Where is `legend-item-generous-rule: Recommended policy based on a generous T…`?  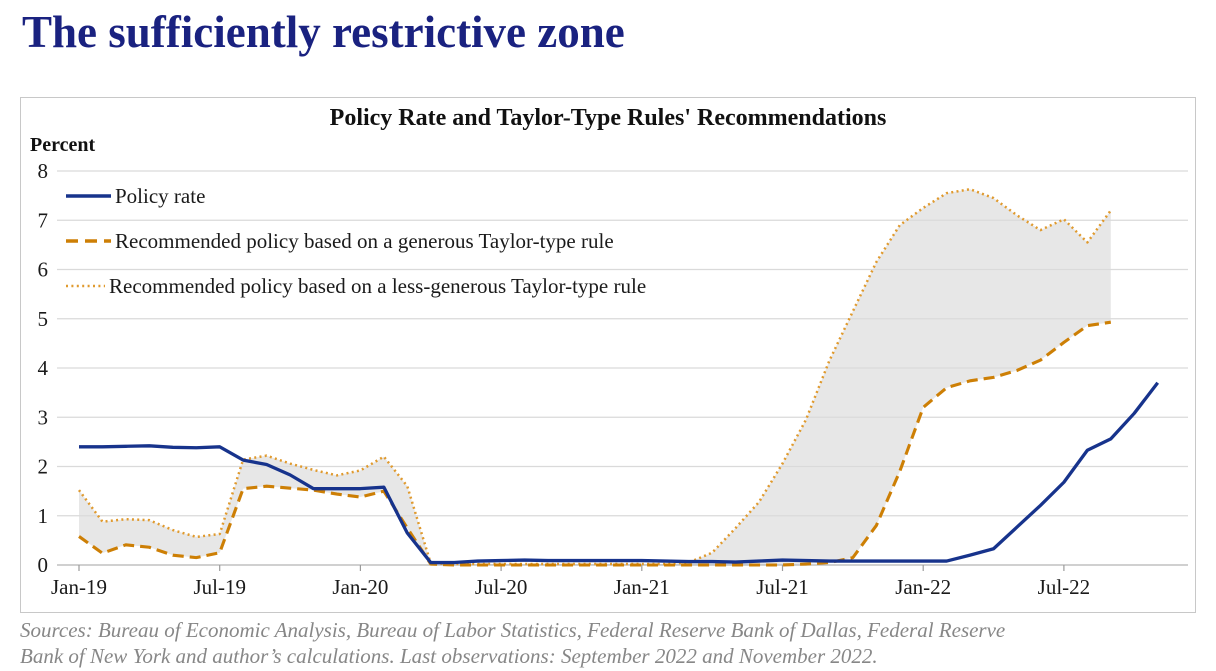 legend-item-generous-rule: Recommended policy based on a generous T… is located at coordinates (355, 241).